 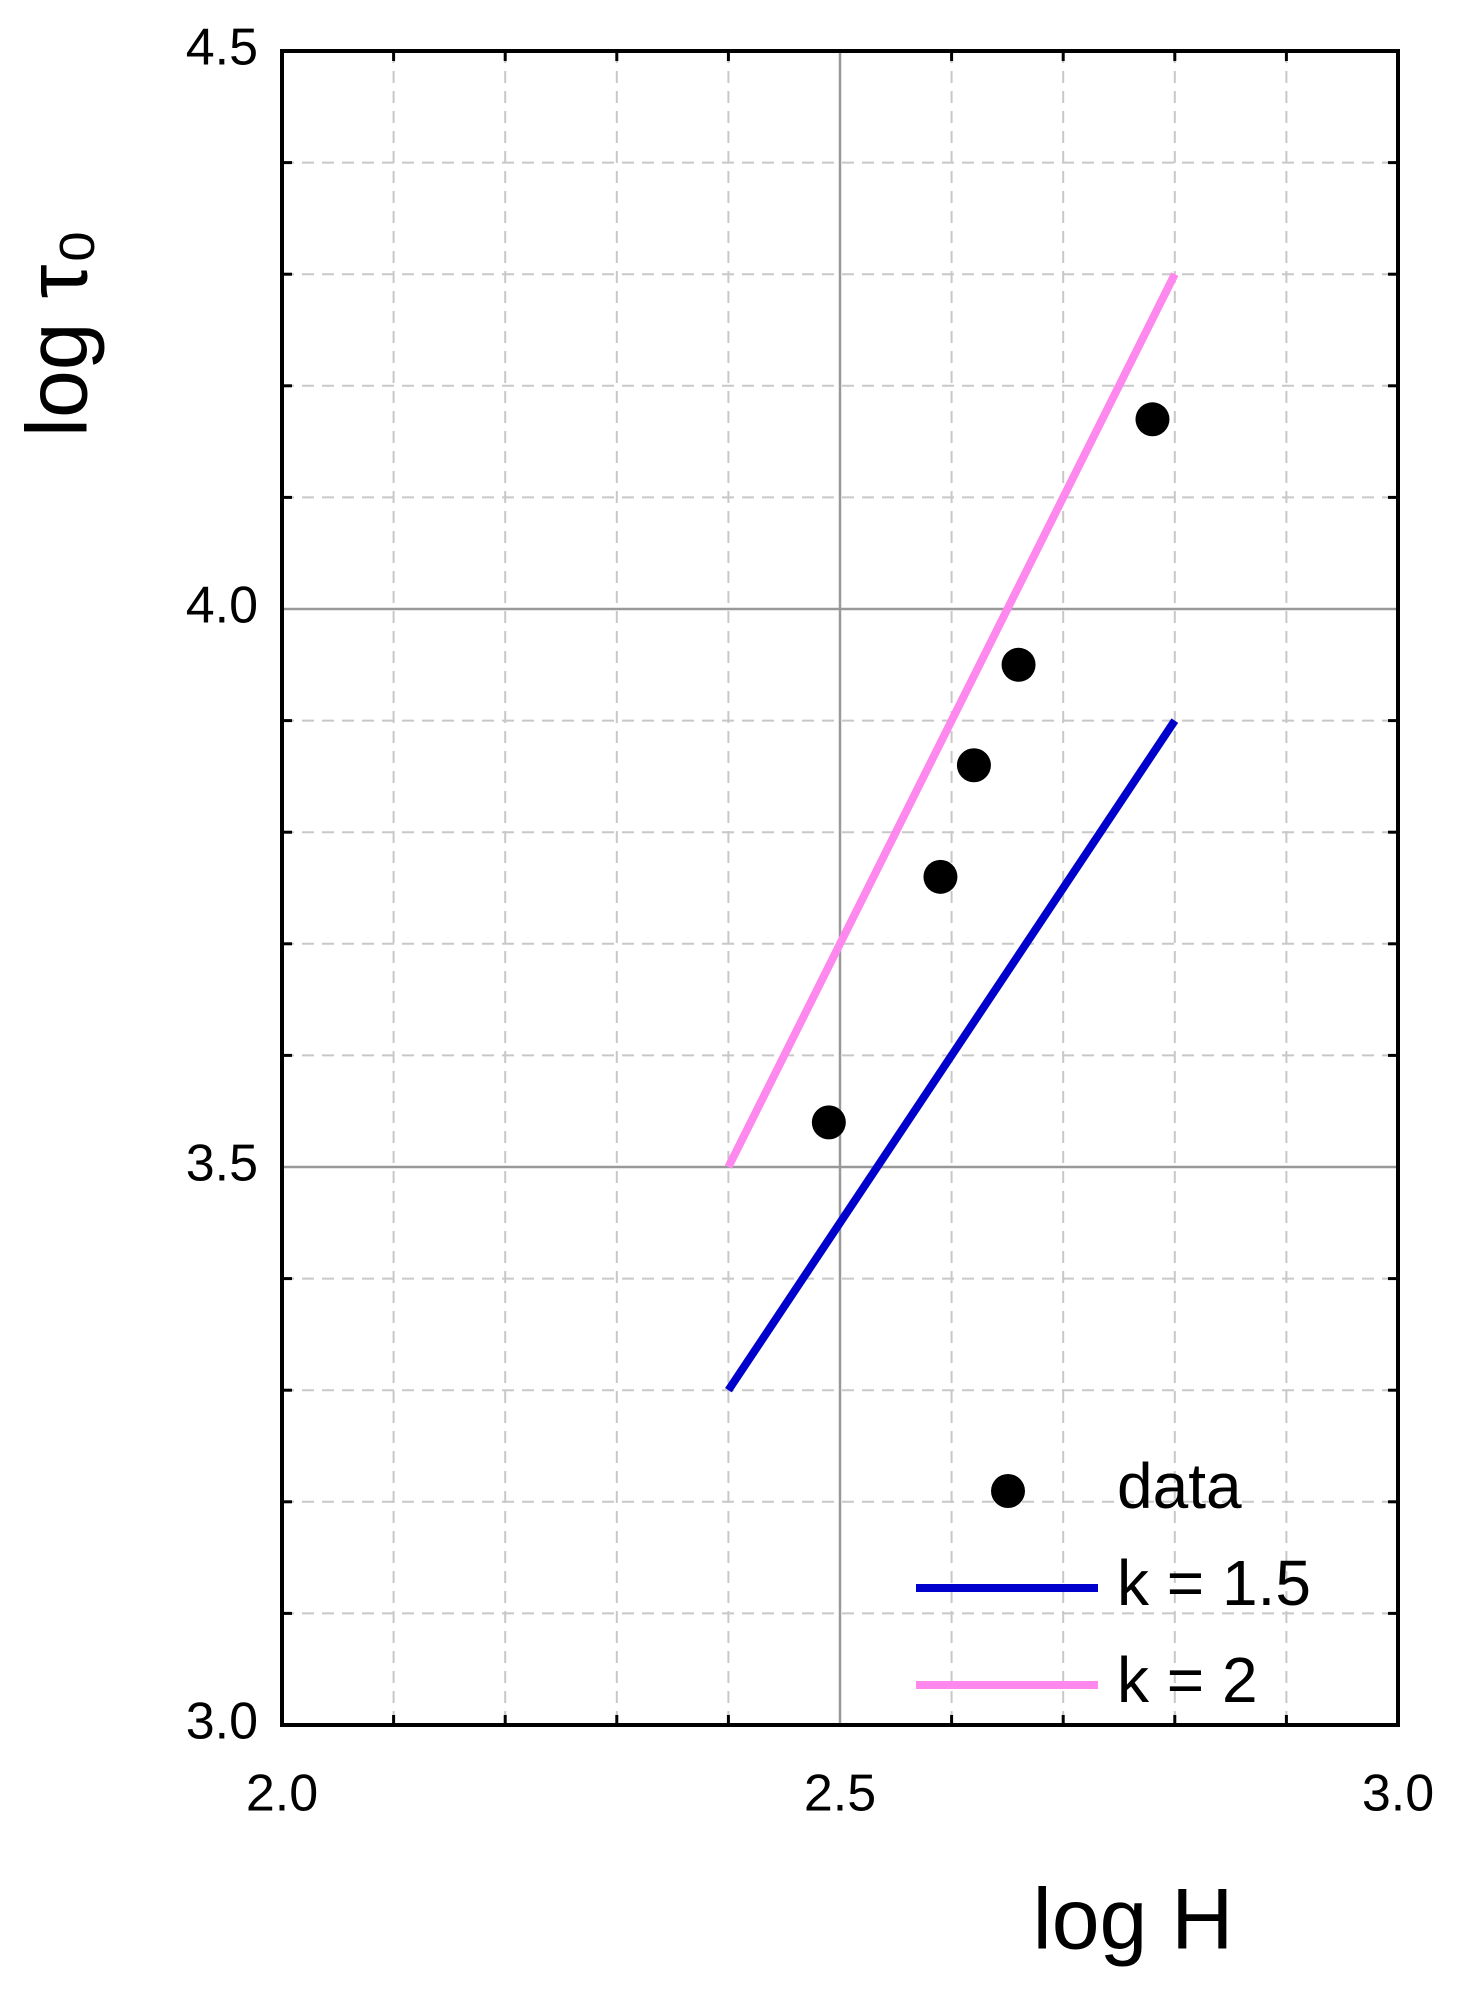 What do you see at coordinates (1187, 1680) in the screenshot?
I see `legend-label: k = 2` at bounding box center [1187, 1680].